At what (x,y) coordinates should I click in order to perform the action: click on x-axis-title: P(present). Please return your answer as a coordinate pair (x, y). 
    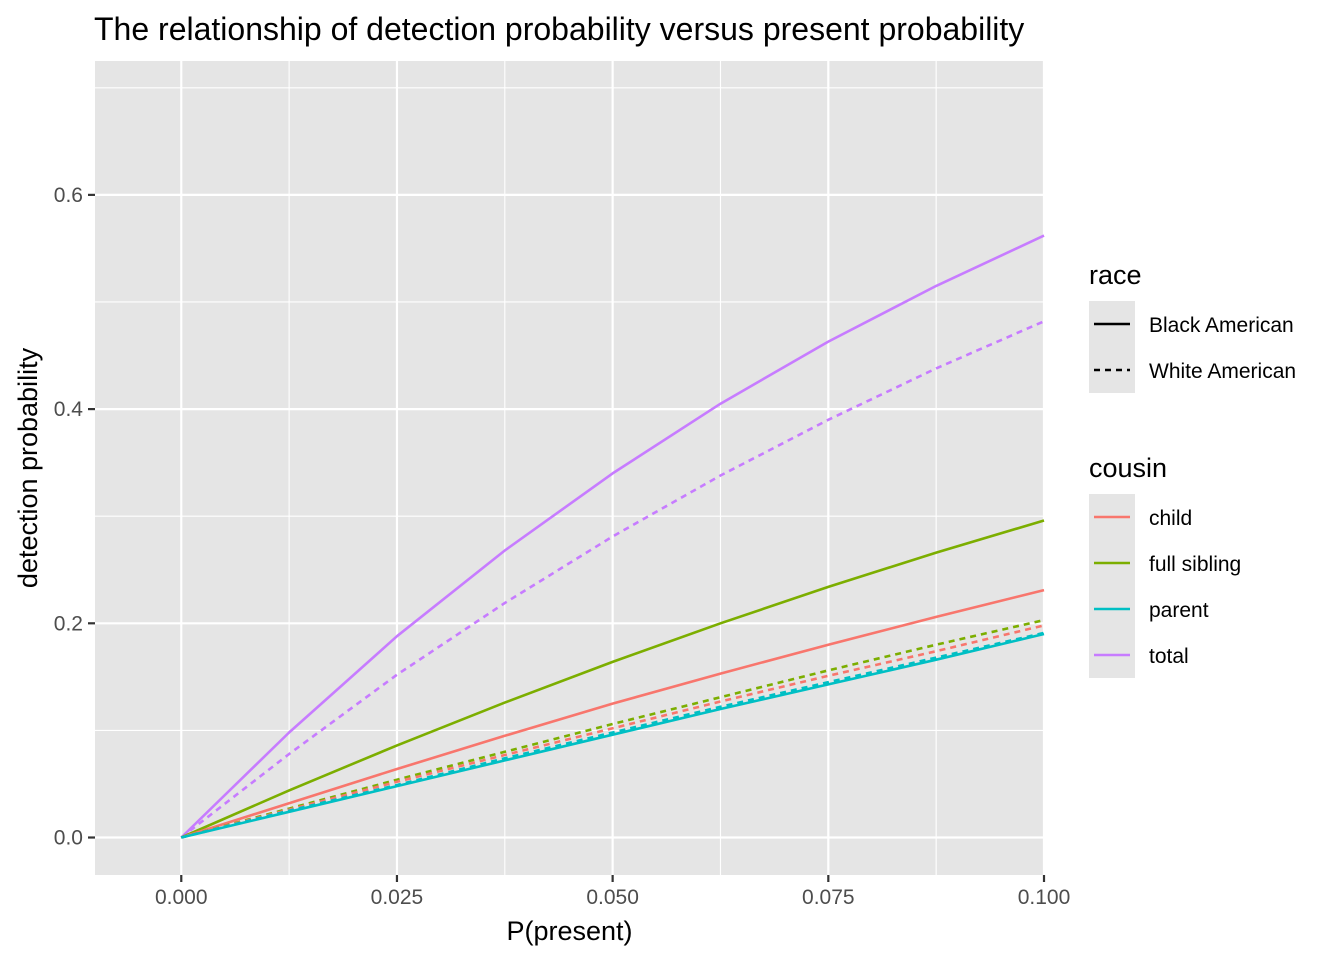
    Looking at the image, I should click on (569, 931).